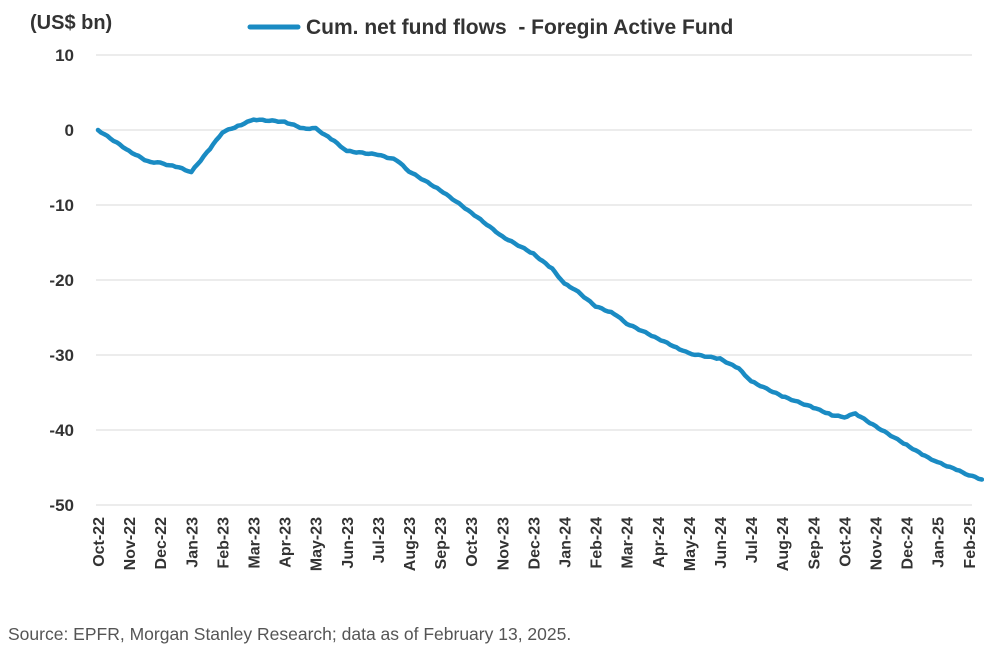 The height and width of the screenshot is (666, 984). I want to click on x-tick-label: Jan-24, so click(566, 542).